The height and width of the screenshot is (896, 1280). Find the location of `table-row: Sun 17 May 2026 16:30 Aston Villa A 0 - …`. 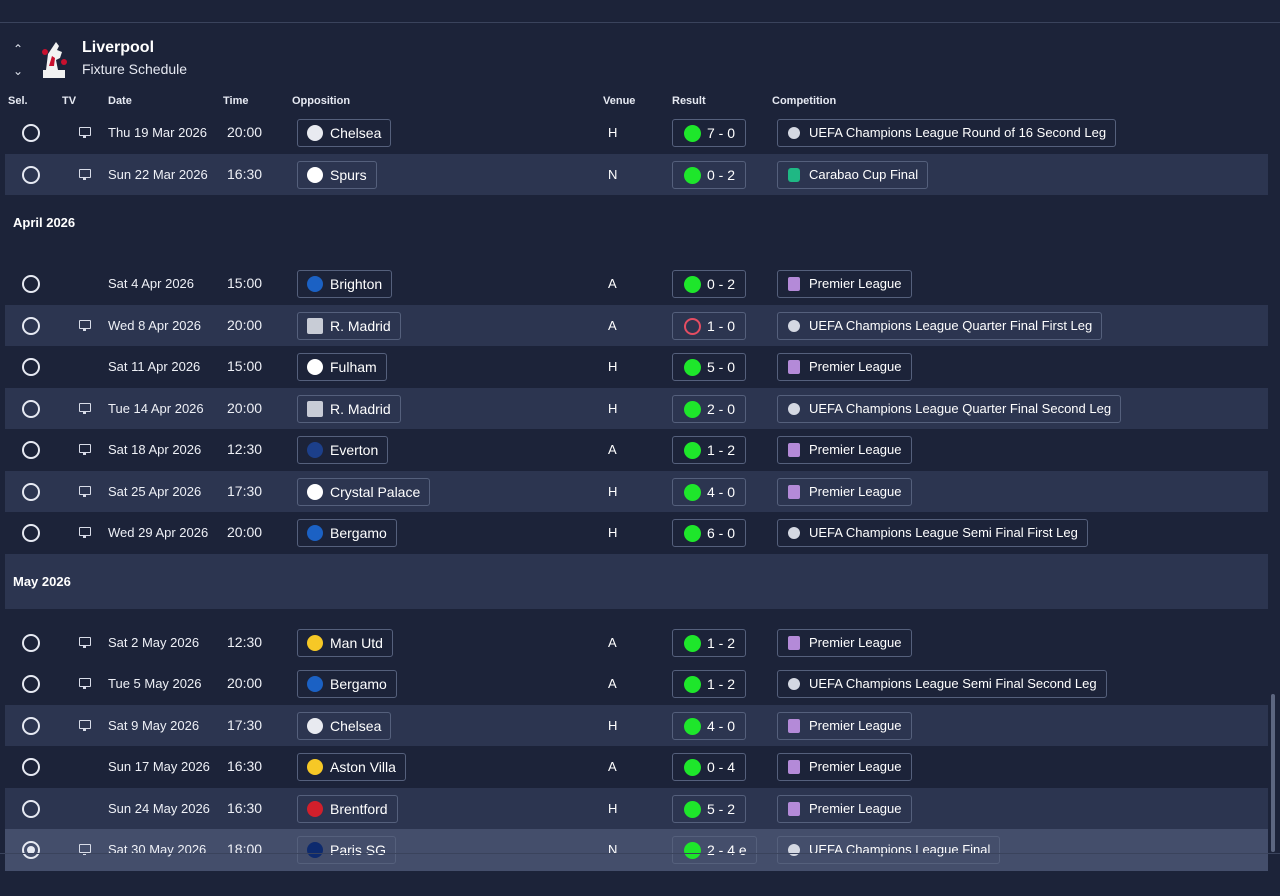

table-row: Sun 17 May 2026 16:30 Aston Villa A 0 - … is located at coordinates (636, 767).